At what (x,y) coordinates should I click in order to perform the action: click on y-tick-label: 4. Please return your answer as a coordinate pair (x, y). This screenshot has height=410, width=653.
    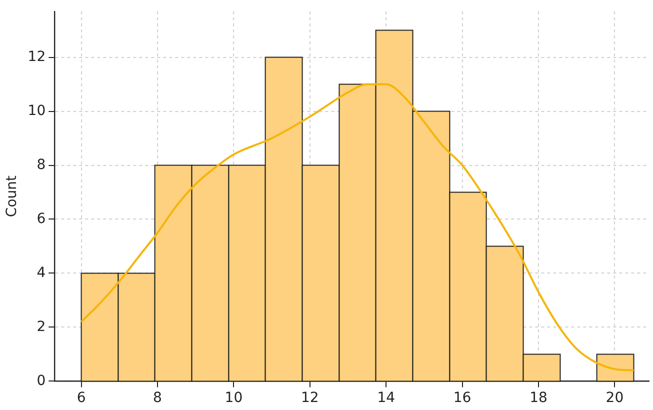
    Looking at the image, I should click on (41, 272).